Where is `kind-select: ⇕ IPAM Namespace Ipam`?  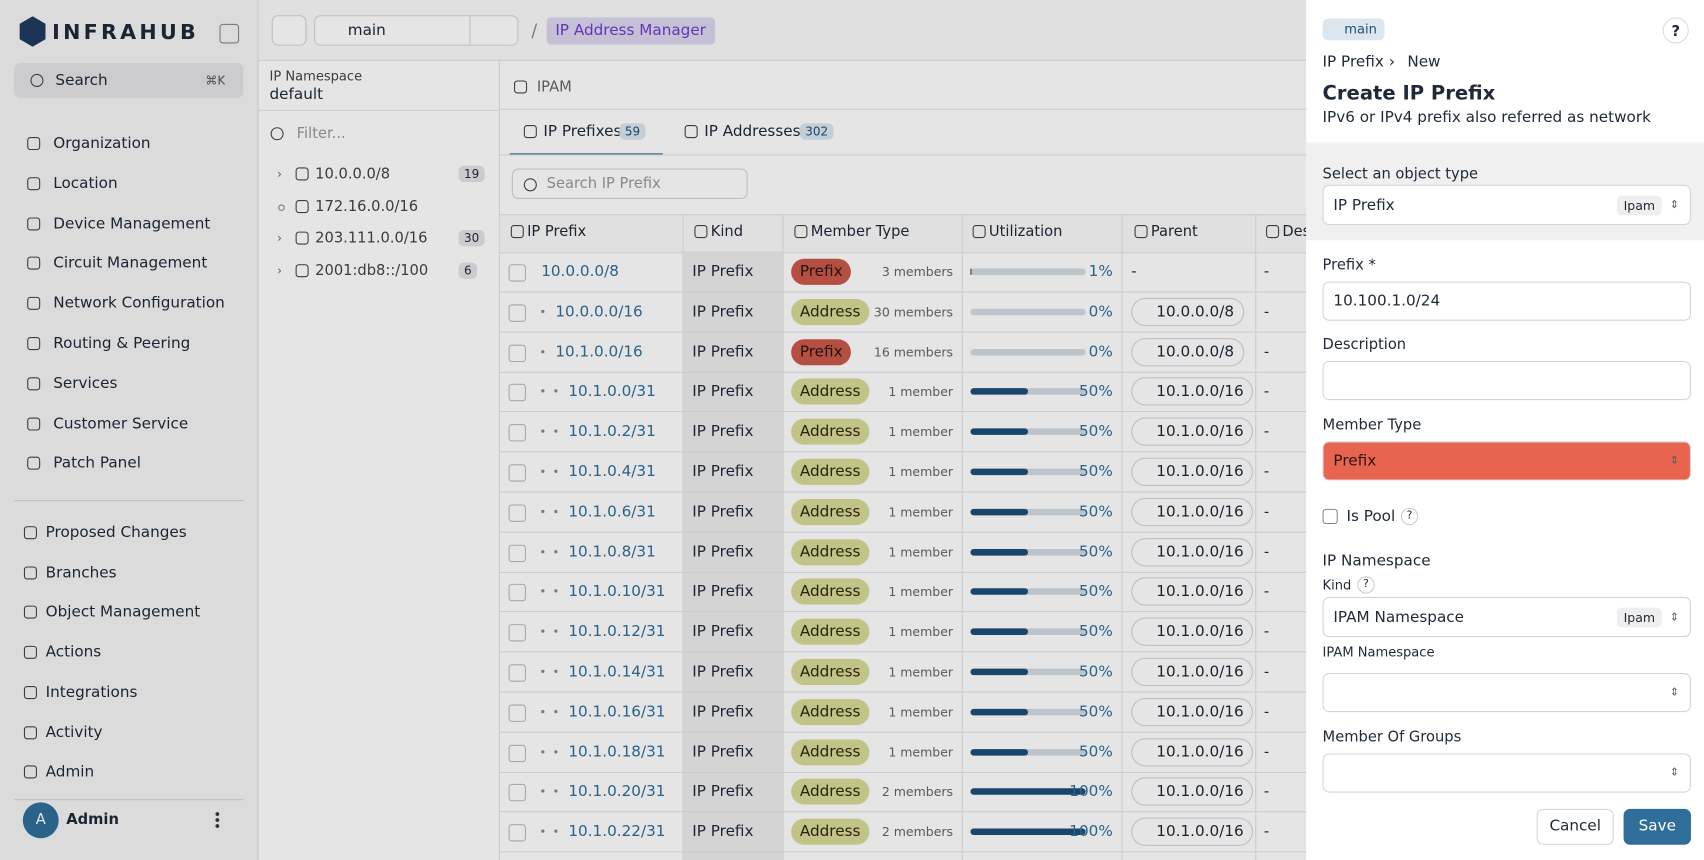 kind-select: ⇕ IPAM Namespace Ipam is located at coordinates (1507, 617).